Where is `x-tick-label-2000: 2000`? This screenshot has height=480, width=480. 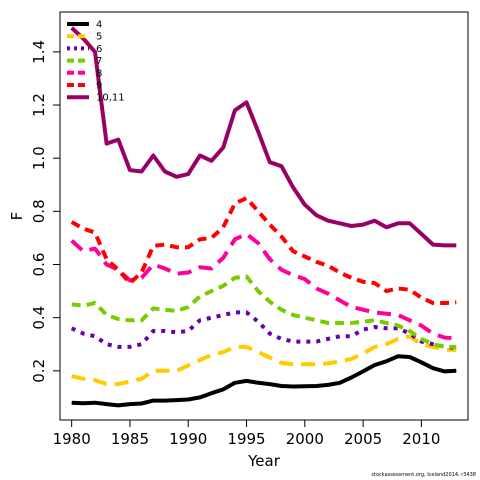 x-tick-label-2000: 2000 is located at coordinates (305, 439).